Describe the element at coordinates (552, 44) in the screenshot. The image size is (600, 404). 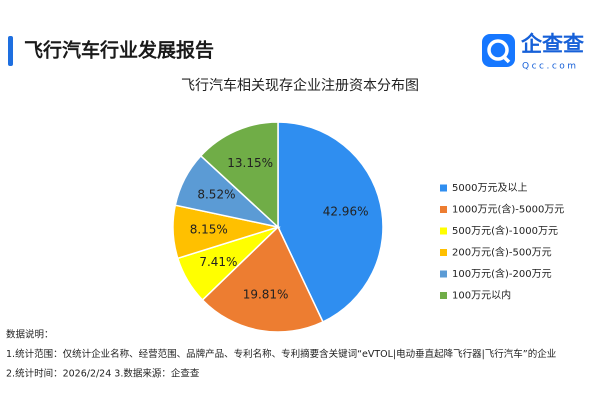
I see `logo-text: 企查查` at that location.